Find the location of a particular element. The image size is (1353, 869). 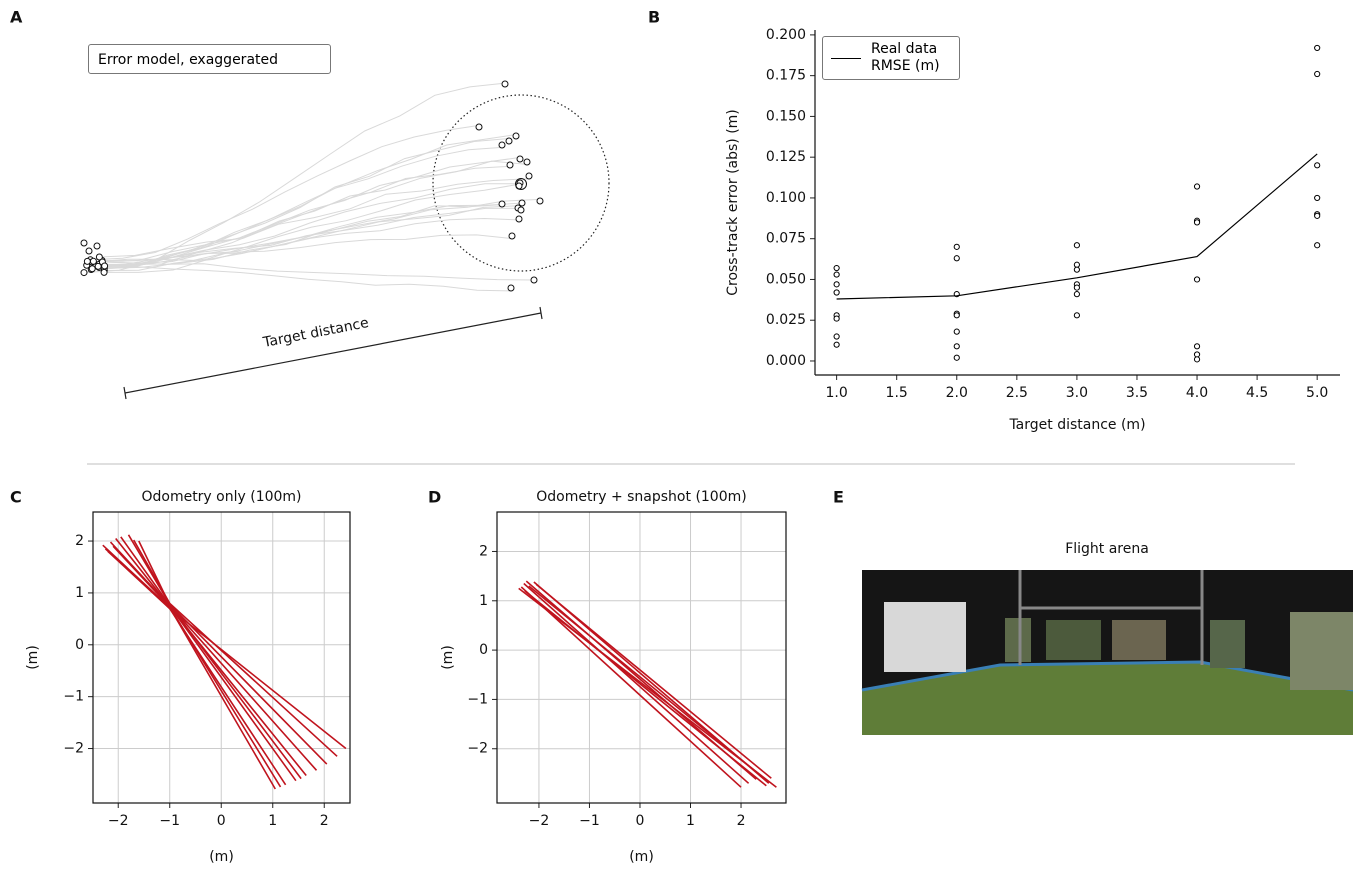

x-tick-label: 2.5 is located at coordinates (1017, 393).